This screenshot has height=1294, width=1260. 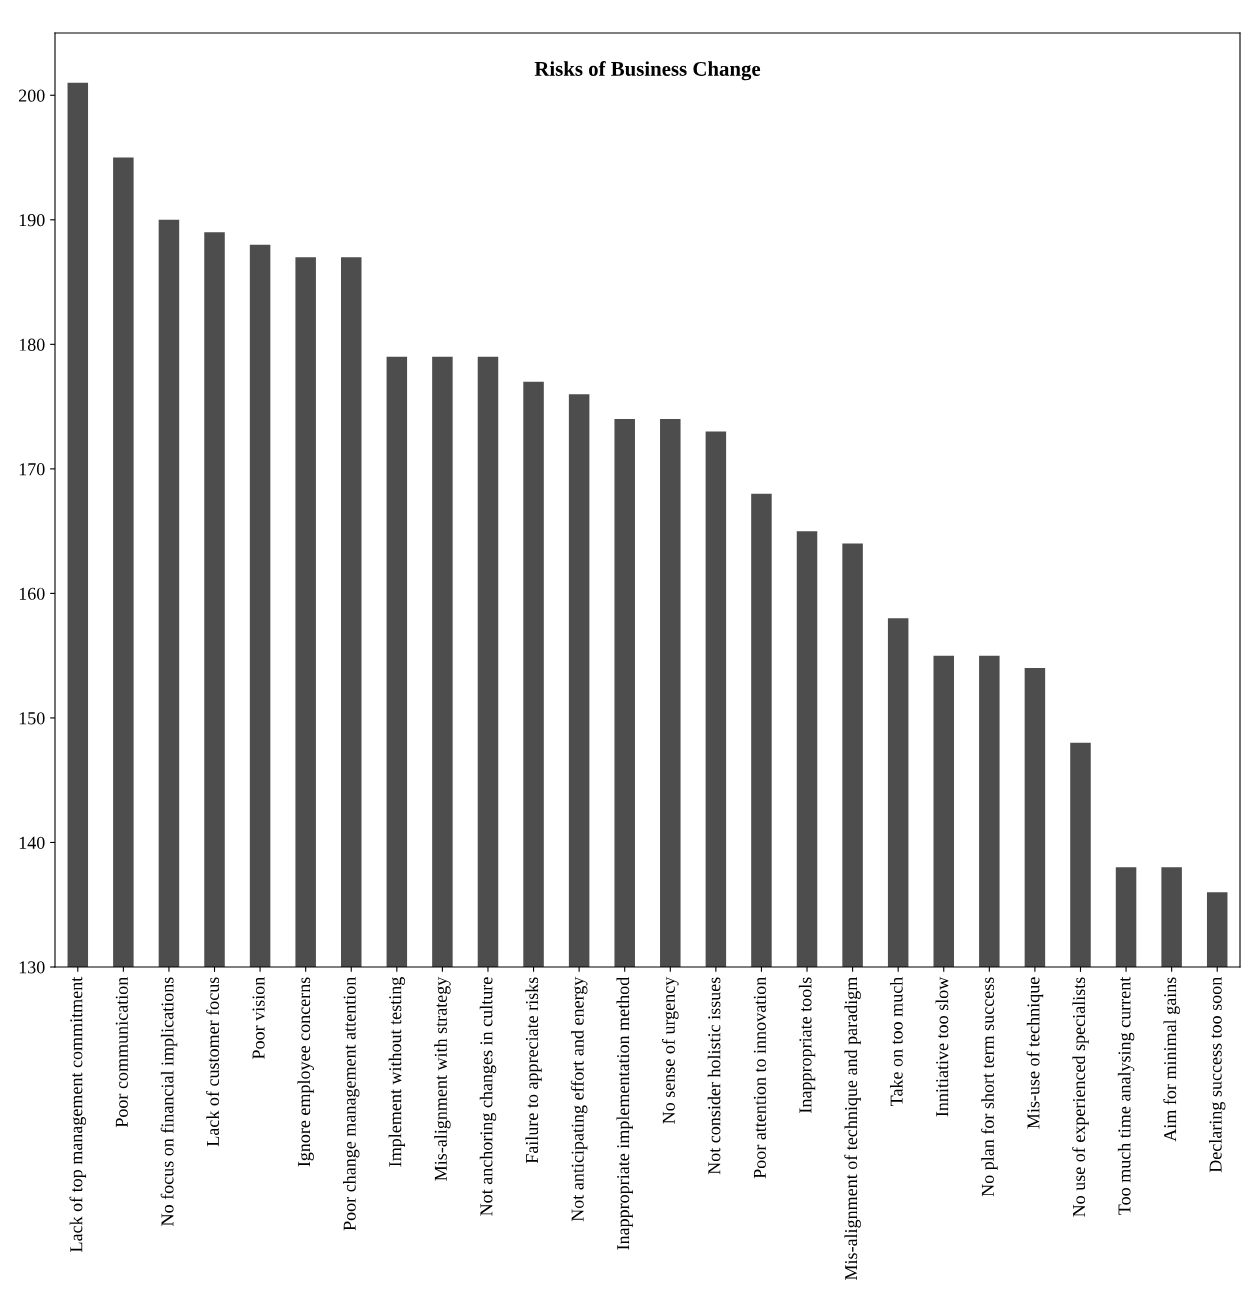 What do you see at coordinates (32, 469) in the screenshot?
I see `y-tick-label: 170` at bounding box center [32, 469].